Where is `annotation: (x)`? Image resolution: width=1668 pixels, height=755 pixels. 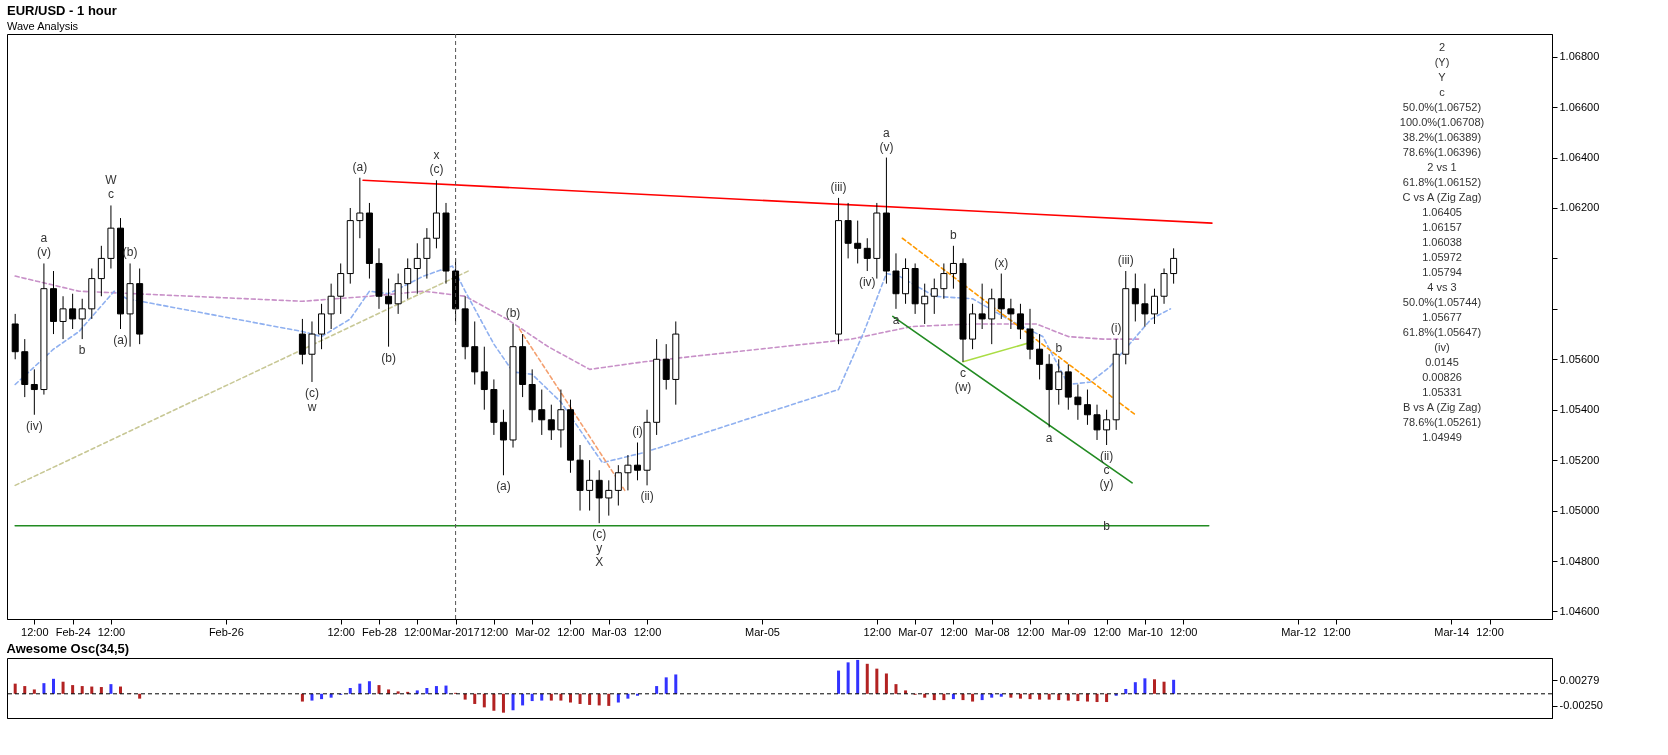 annotation: (x) is located at coordinates (1001, 262).